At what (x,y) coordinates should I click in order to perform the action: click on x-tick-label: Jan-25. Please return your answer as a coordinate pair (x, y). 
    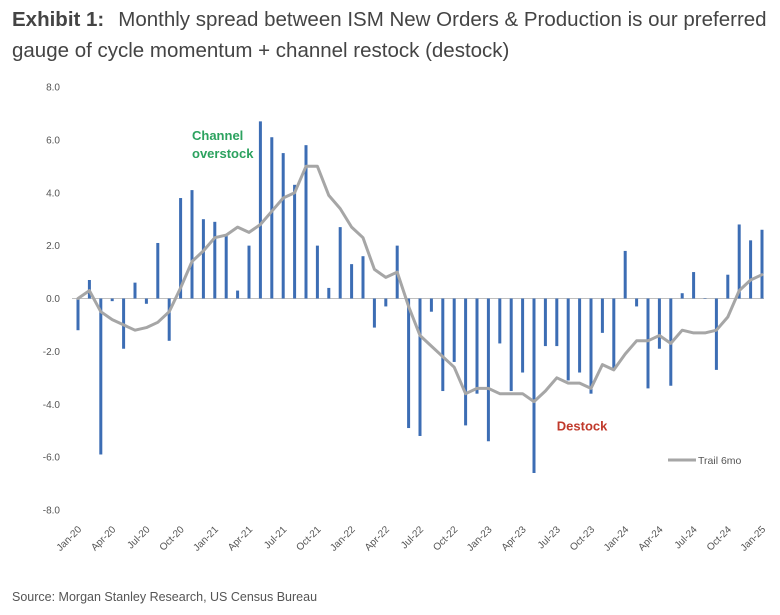
    Looking at the image, I should click on (754, 539).